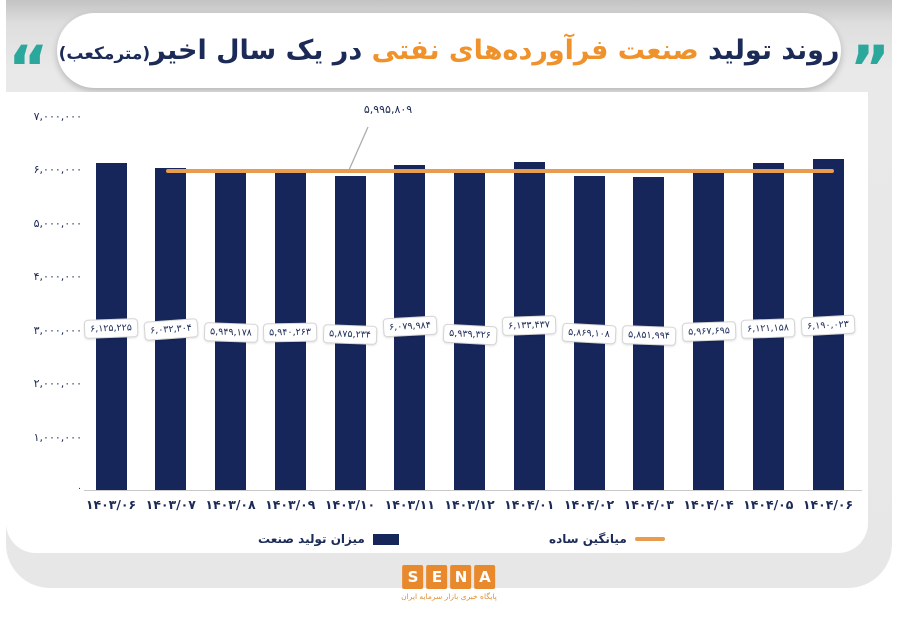  I want to click on x-tick-label: ۱۴۰۴/۰۱, so click(529, 504).